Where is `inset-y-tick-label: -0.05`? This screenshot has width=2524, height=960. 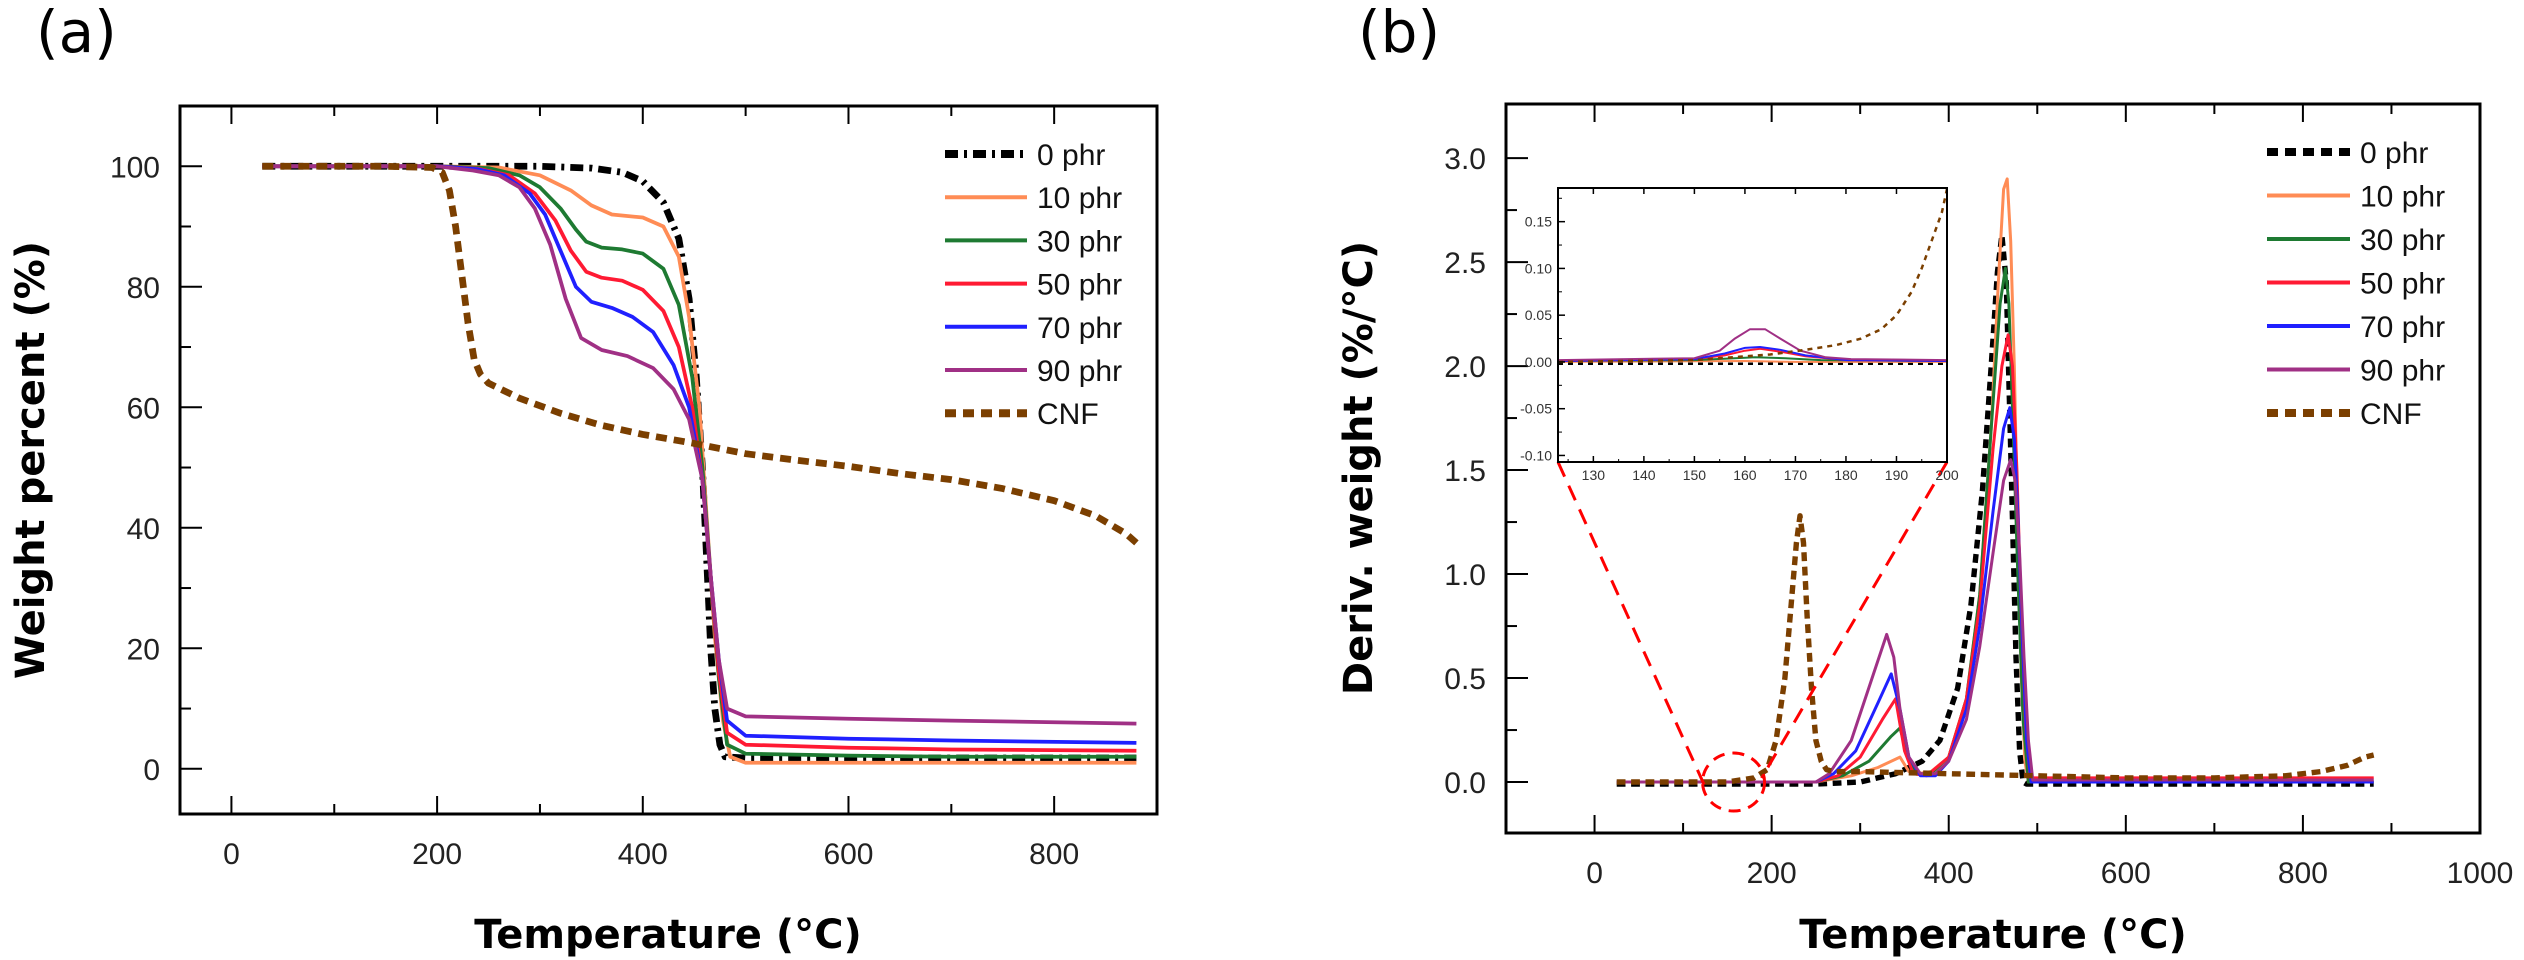 inset-y-tick-label: -0.05 is located at coordinates (1536, 409).